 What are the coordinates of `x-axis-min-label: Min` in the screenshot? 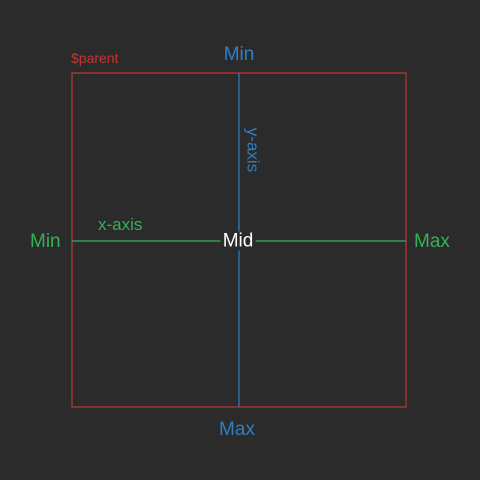 It's located at (45, 241).